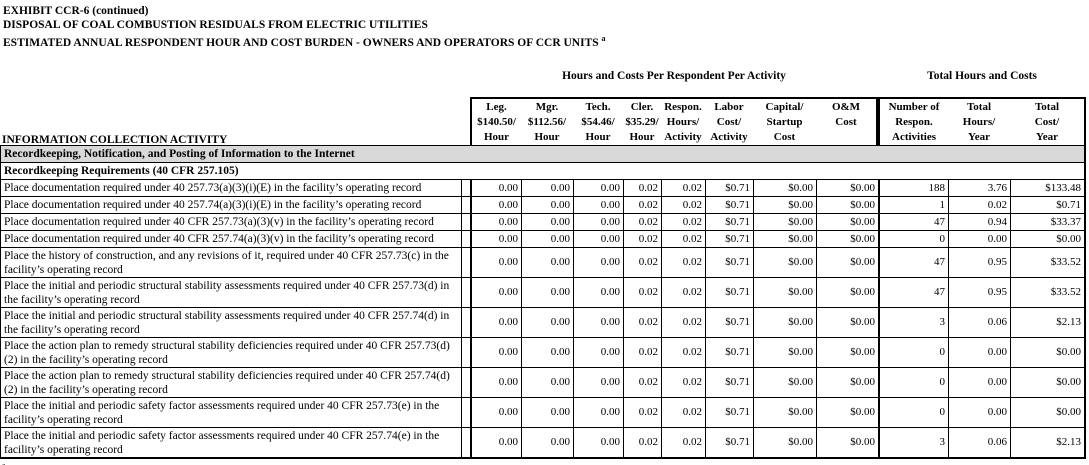 The height and width of the screenshot is (465, 1089). I want to click on column-header-leg-rate: Leg. $140.50/Hour, so click(495, 121).